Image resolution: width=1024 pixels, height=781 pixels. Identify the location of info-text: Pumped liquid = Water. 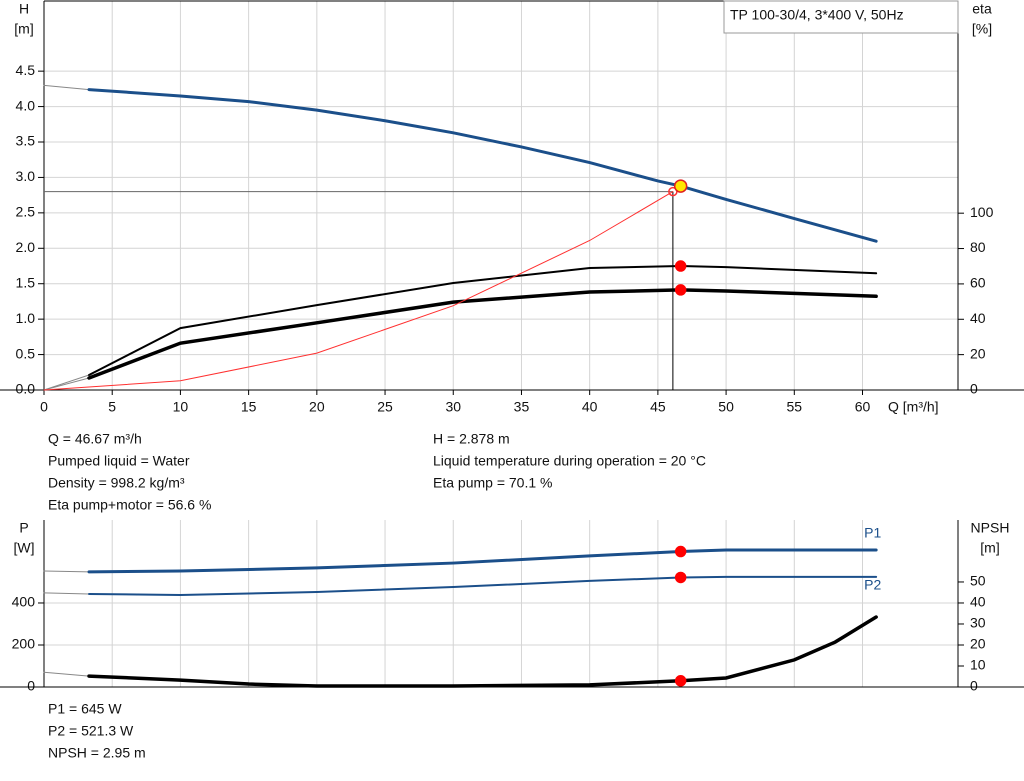
(119, 461).